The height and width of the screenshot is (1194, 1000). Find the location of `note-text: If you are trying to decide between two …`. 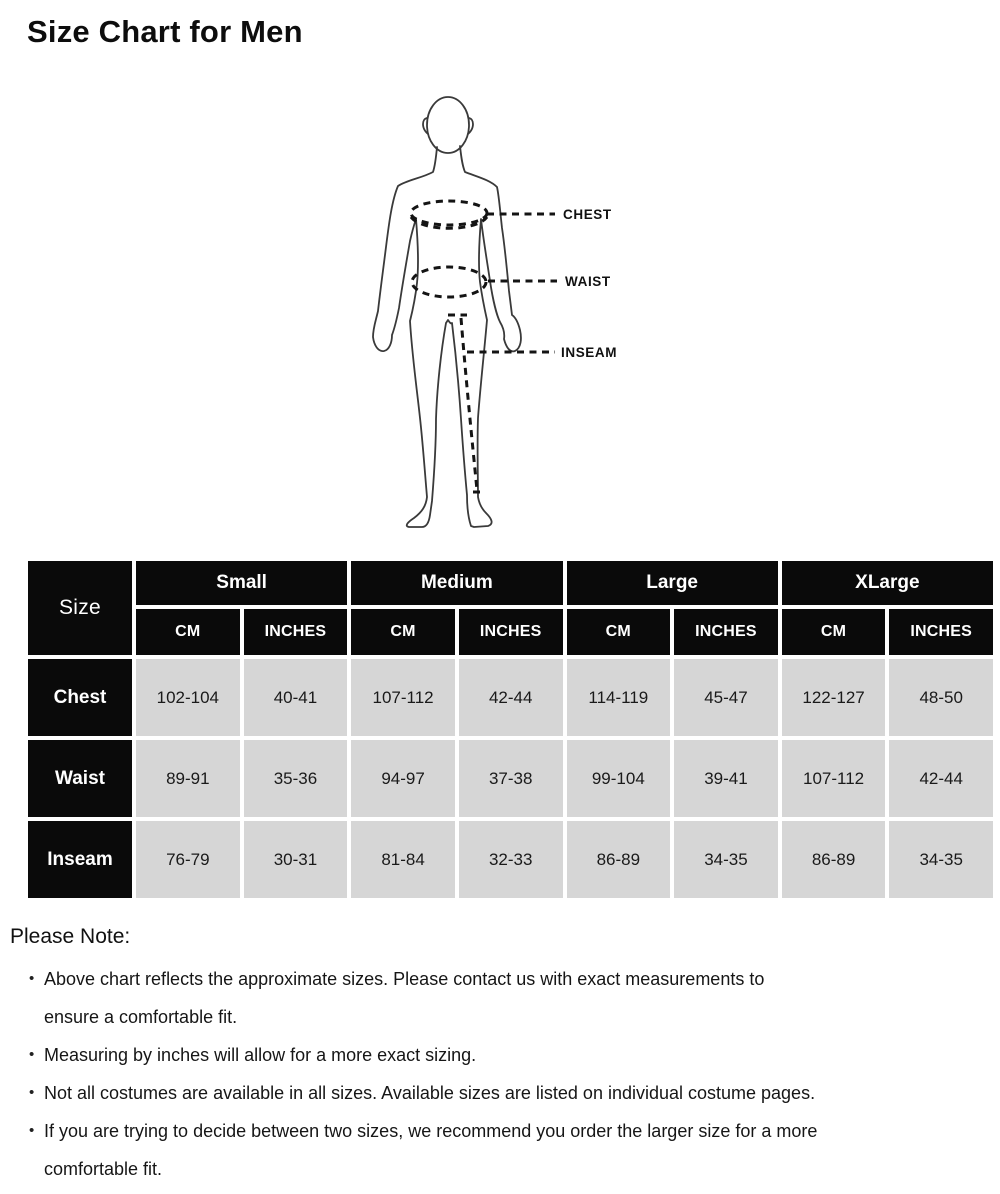

note-text: If you are trying to decide between two … is located at coordinates (431, 1131).